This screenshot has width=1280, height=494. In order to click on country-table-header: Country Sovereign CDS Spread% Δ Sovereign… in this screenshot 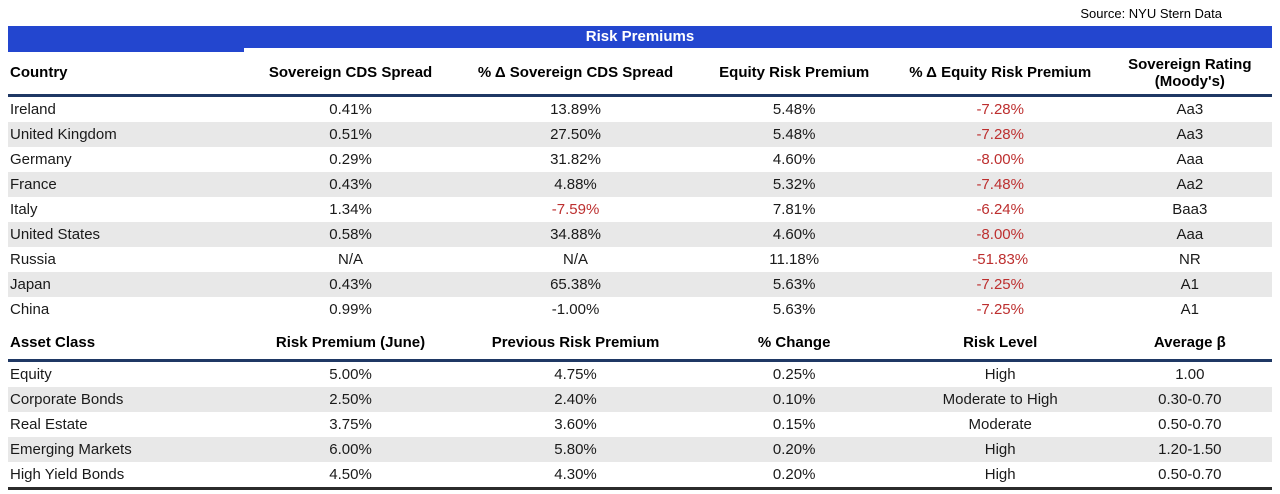, I will do `click(640, 74)`.